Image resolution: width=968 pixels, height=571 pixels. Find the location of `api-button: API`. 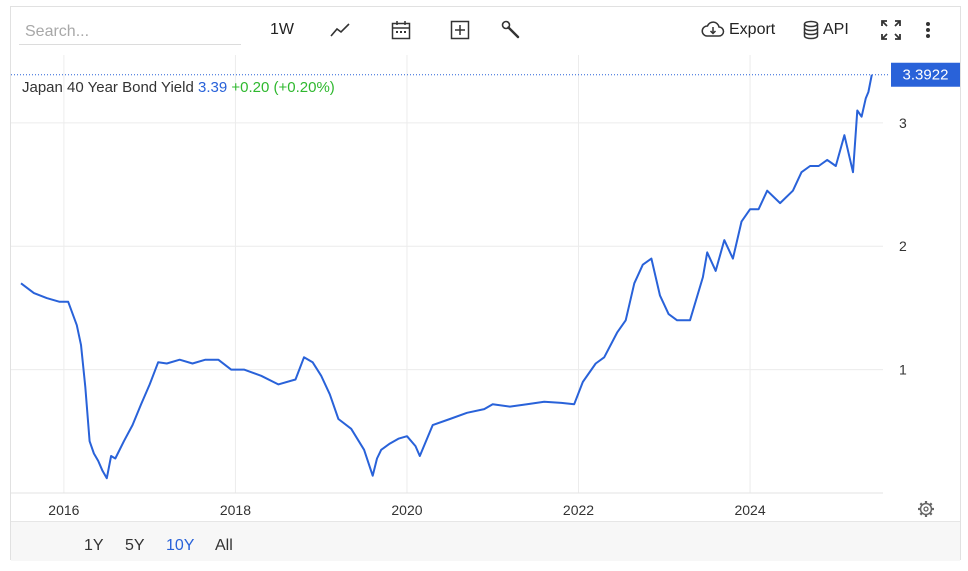

api-button: API is located at coordinates (825, 30).